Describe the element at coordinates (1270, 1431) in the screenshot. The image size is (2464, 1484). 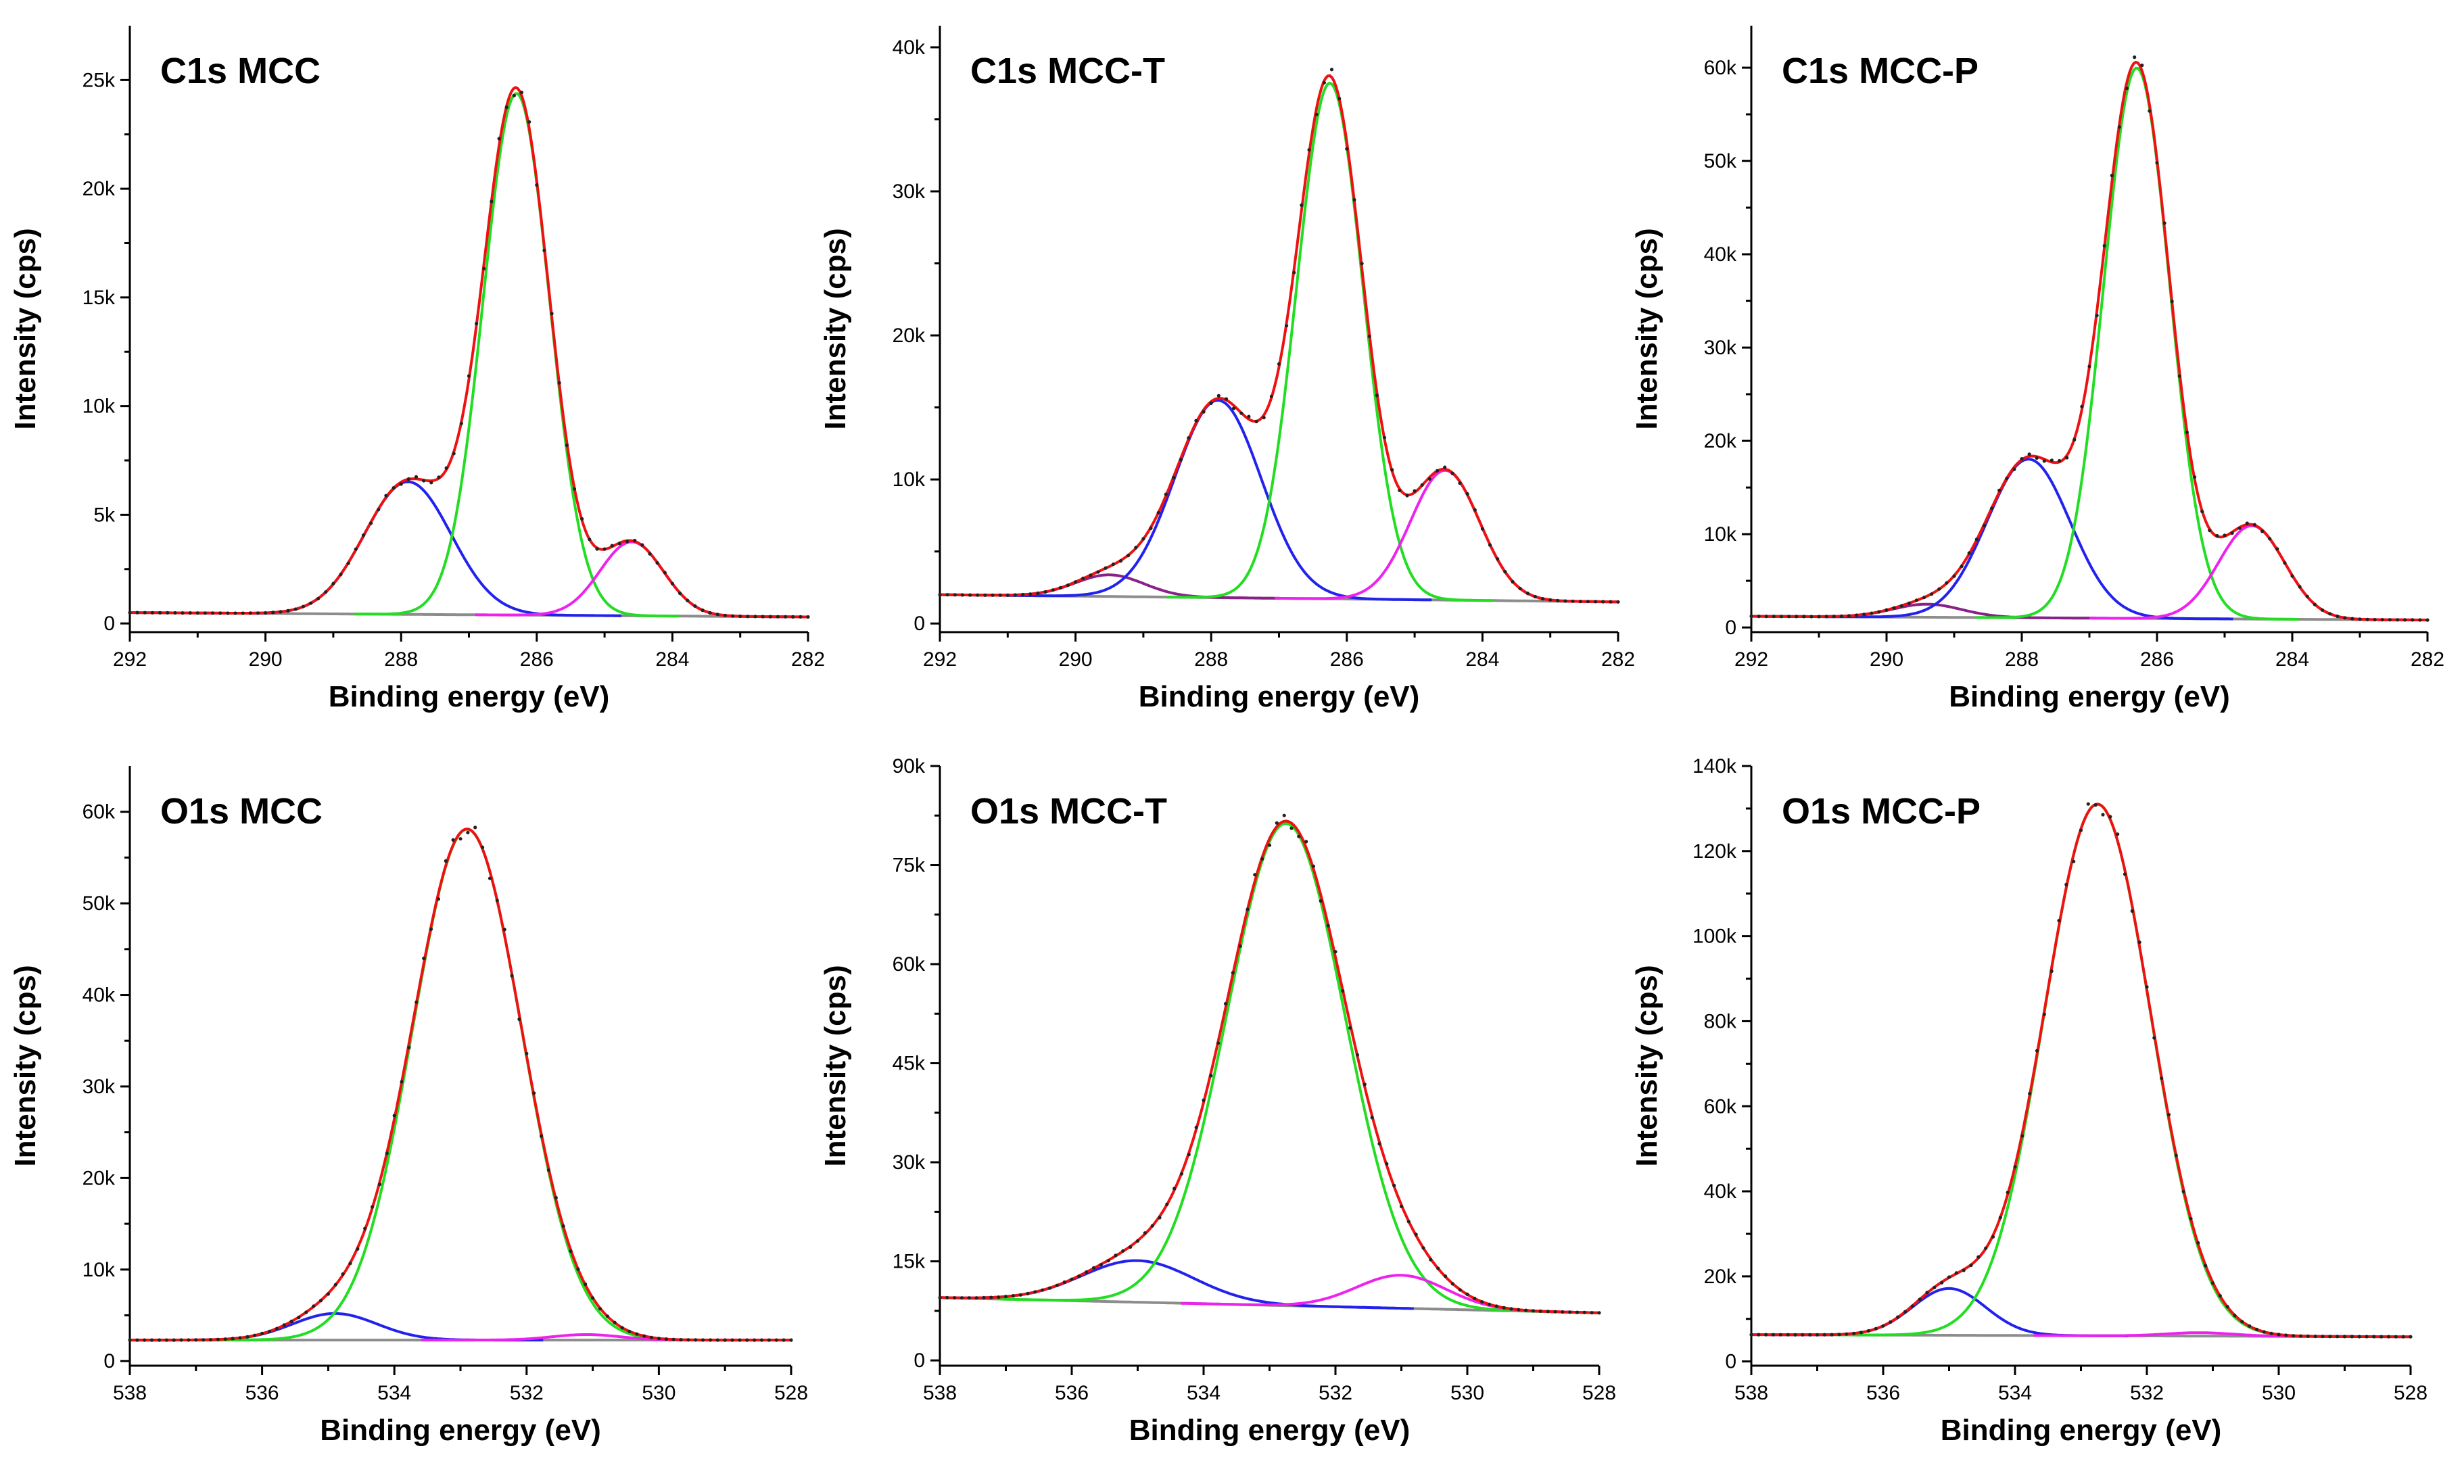
I see `panel-5-xlabel: Binding energy (eV)` at that location.